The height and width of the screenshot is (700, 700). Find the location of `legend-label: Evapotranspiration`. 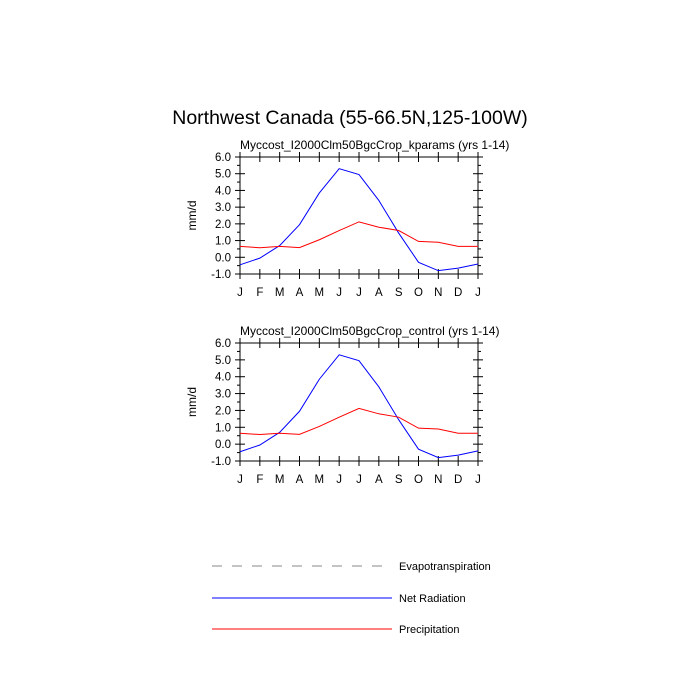

legend-label: Evapotranspiration is located at coordinates (445, 567).